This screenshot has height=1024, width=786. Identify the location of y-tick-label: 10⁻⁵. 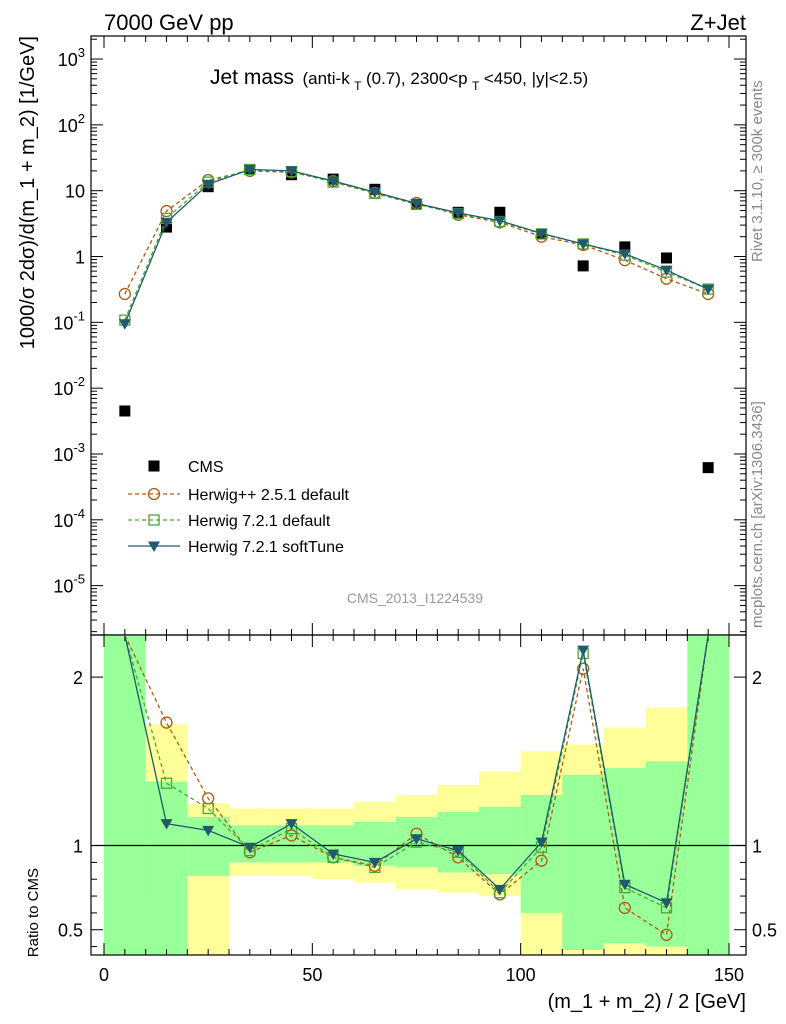
(69, 584).